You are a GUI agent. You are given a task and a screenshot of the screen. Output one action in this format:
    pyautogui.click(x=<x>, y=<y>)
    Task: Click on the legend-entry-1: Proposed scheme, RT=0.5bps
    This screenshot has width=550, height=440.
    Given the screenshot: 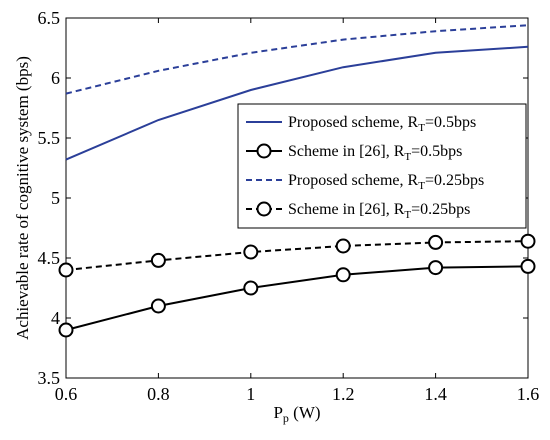 What is the action you would take?
    pyautogui.click(x=382, y=124)
    